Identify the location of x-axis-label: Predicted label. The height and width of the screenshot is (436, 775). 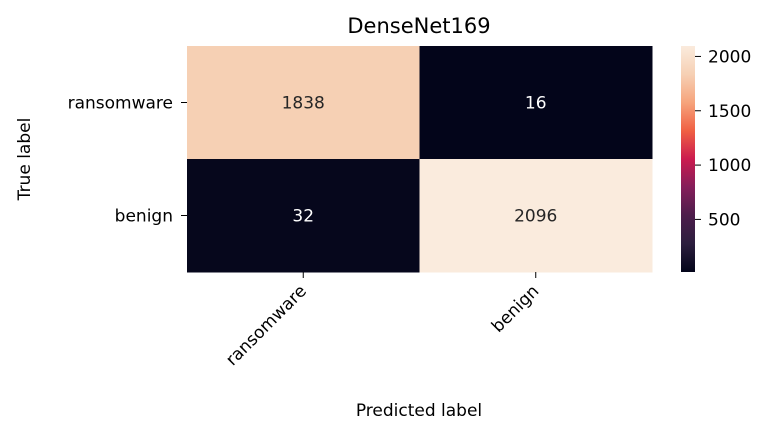
(419, 411).